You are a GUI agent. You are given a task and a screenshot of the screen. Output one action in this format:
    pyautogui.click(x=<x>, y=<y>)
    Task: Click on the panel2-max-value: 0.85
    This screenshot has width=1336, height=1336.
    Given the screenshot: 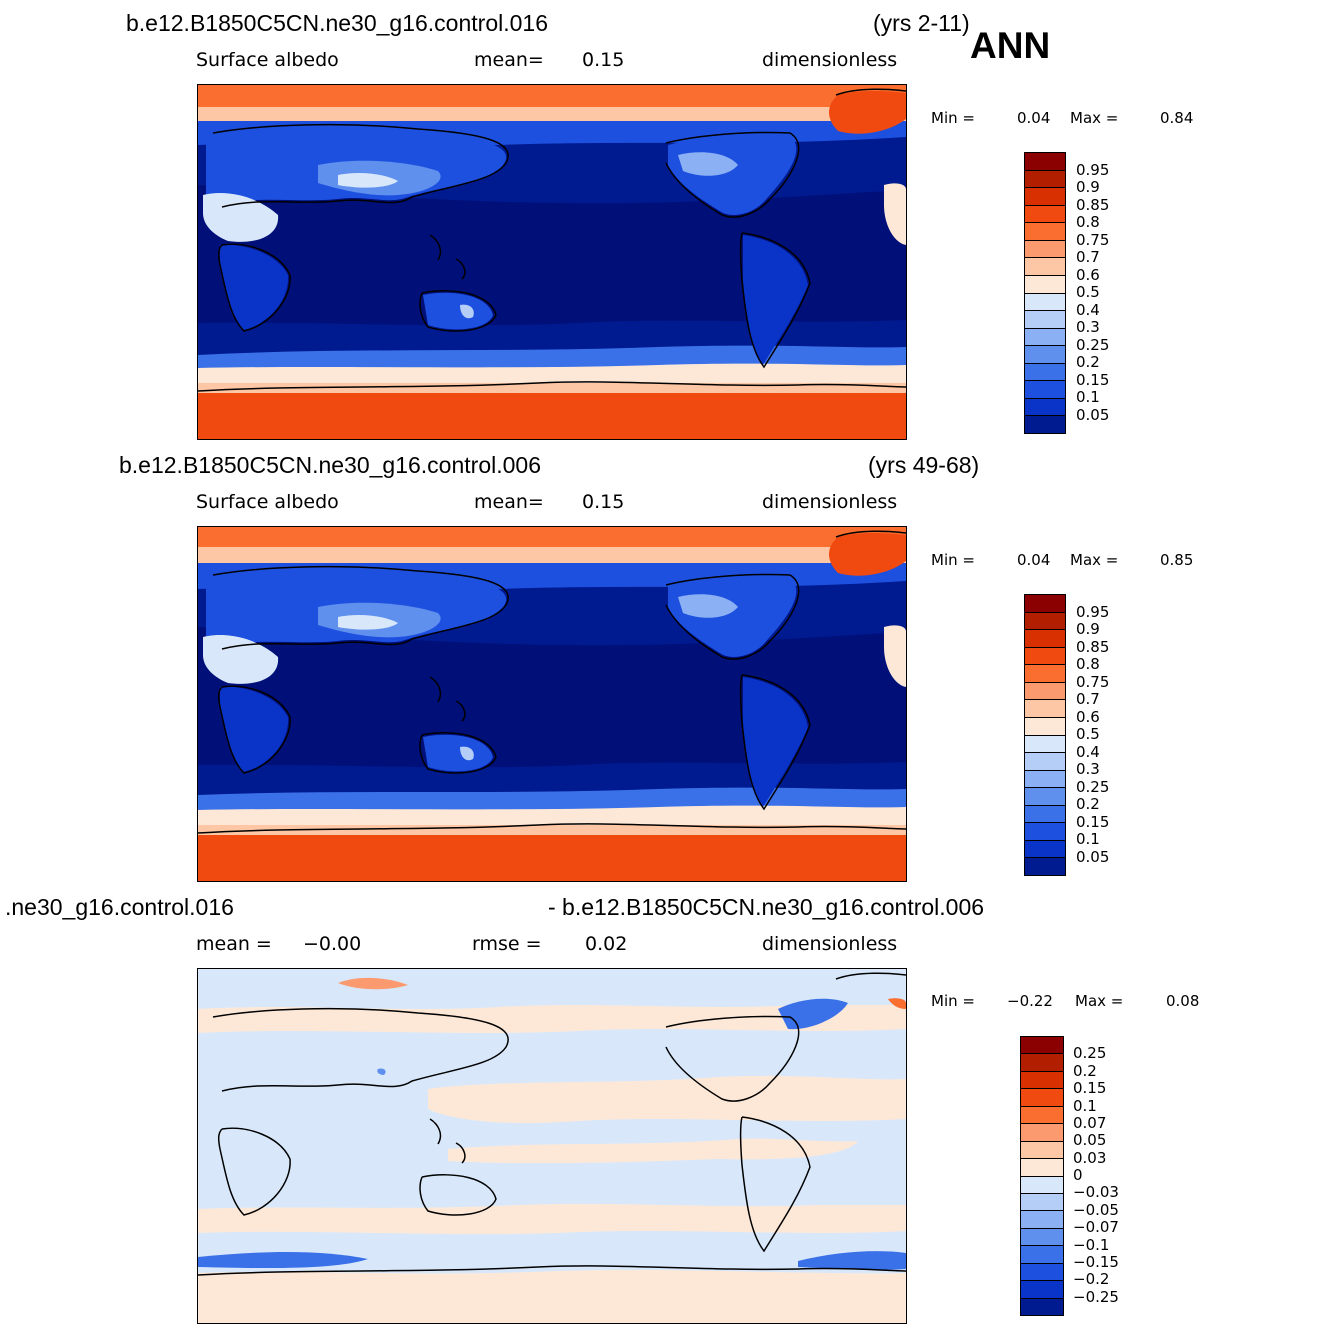 What is the action you would take?
    pyautogui.click(x=1177, y=560)
    